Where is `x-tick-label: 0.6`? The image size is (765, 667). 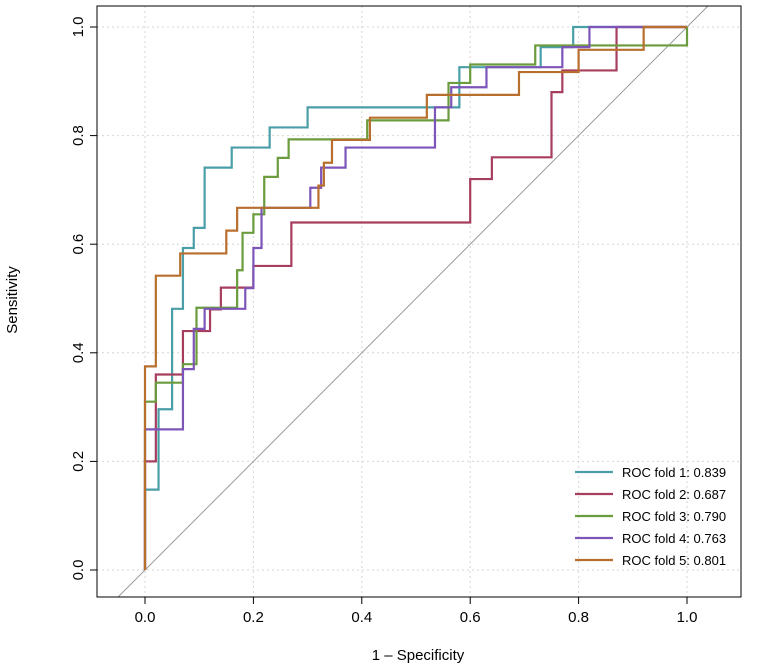 x-tick-label: 0.6 is located at coordinates (470, 617).